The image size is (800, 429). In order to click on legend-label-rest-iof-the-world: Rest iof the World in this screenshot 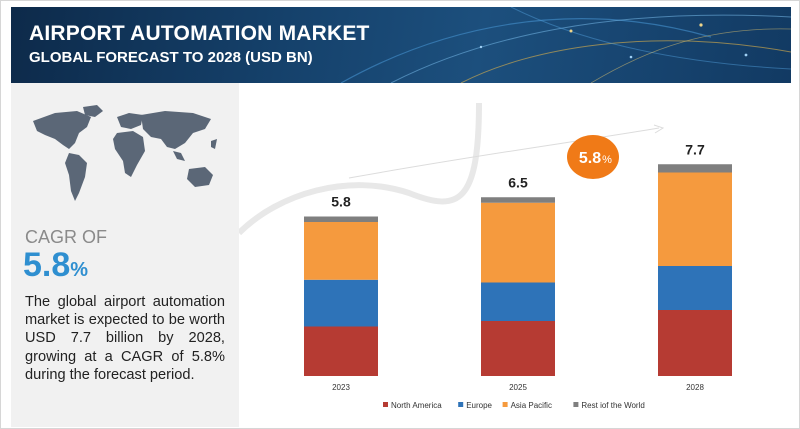, I will do `click(612, 405)`.